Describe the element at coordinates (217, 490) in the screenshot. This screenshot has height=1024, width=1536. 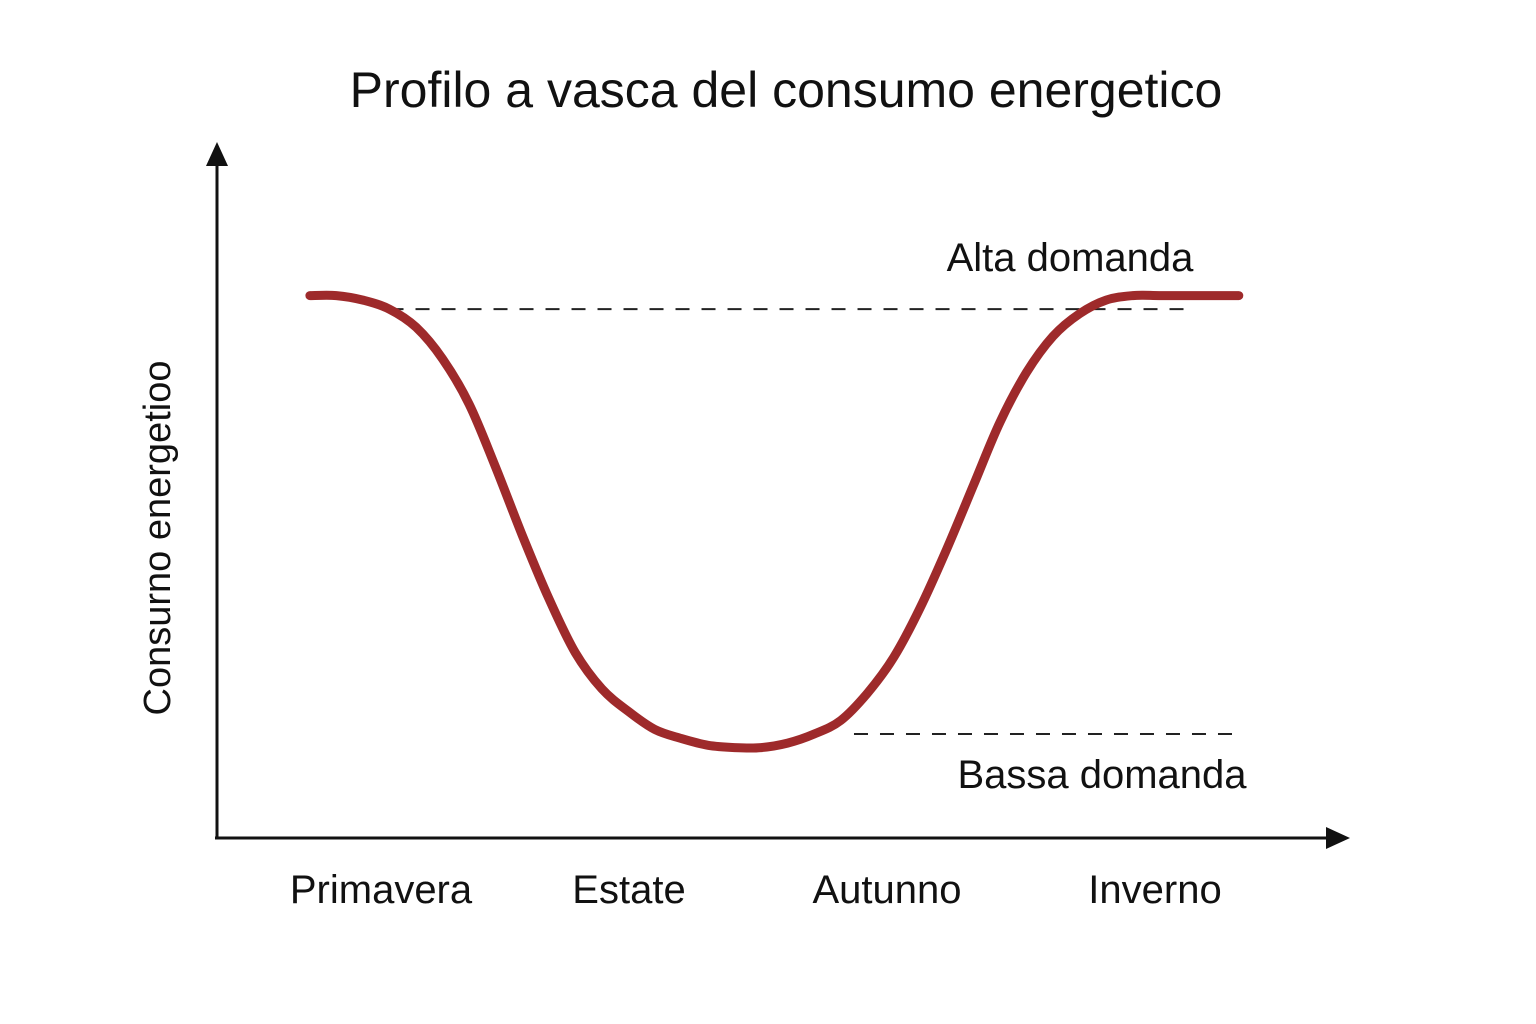
I see `y-axis` at that location.